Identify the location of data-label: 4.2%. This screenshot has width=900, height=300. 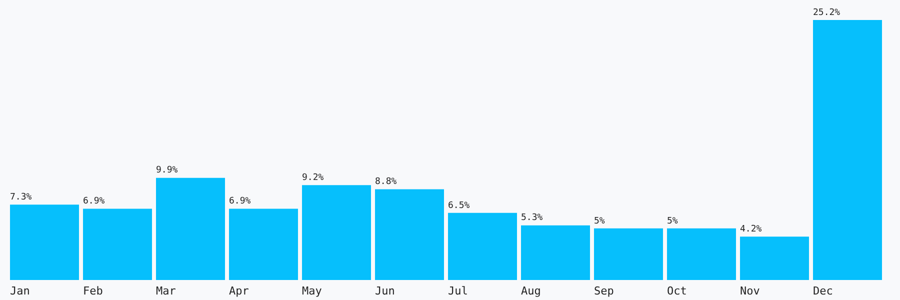
(751, 229).